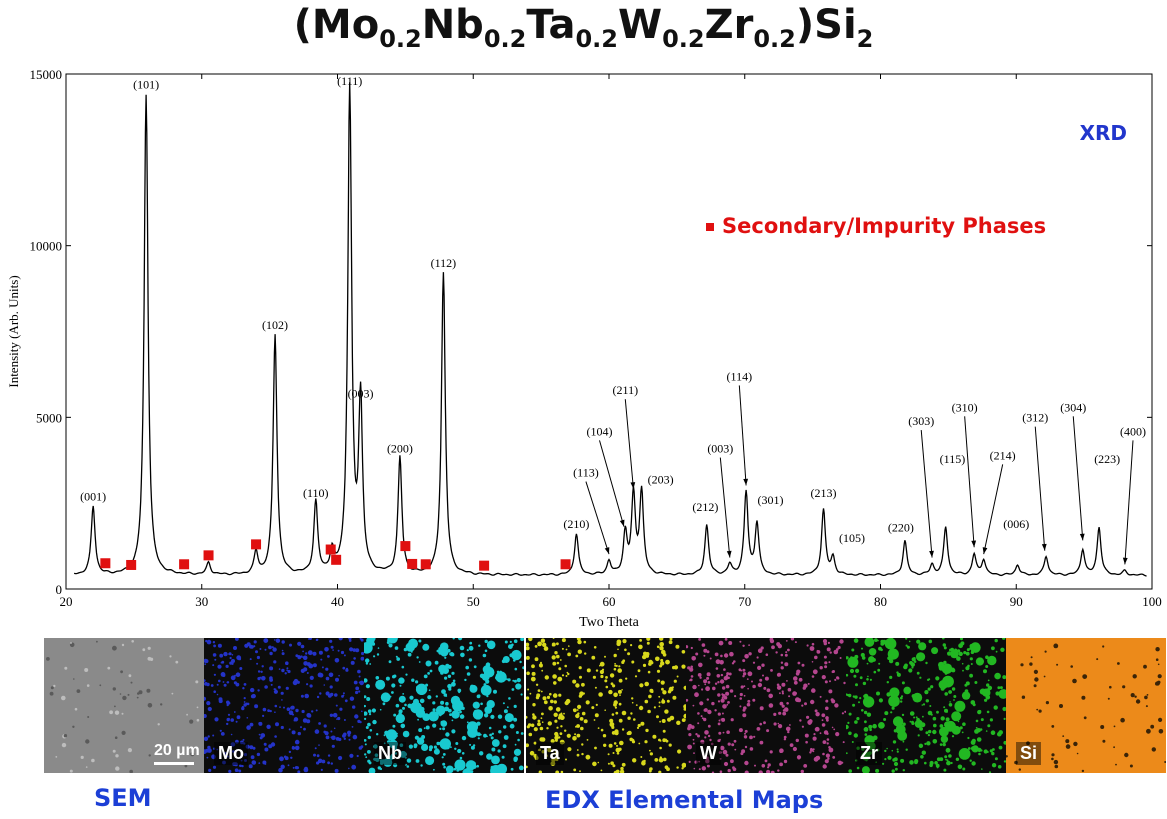 The height and width of the screenshot is (819, 1167). What do you see at coordinates (201, 601) in the screenshot?
I see `x-tick-label: 30` at bounding box center [201, 601].